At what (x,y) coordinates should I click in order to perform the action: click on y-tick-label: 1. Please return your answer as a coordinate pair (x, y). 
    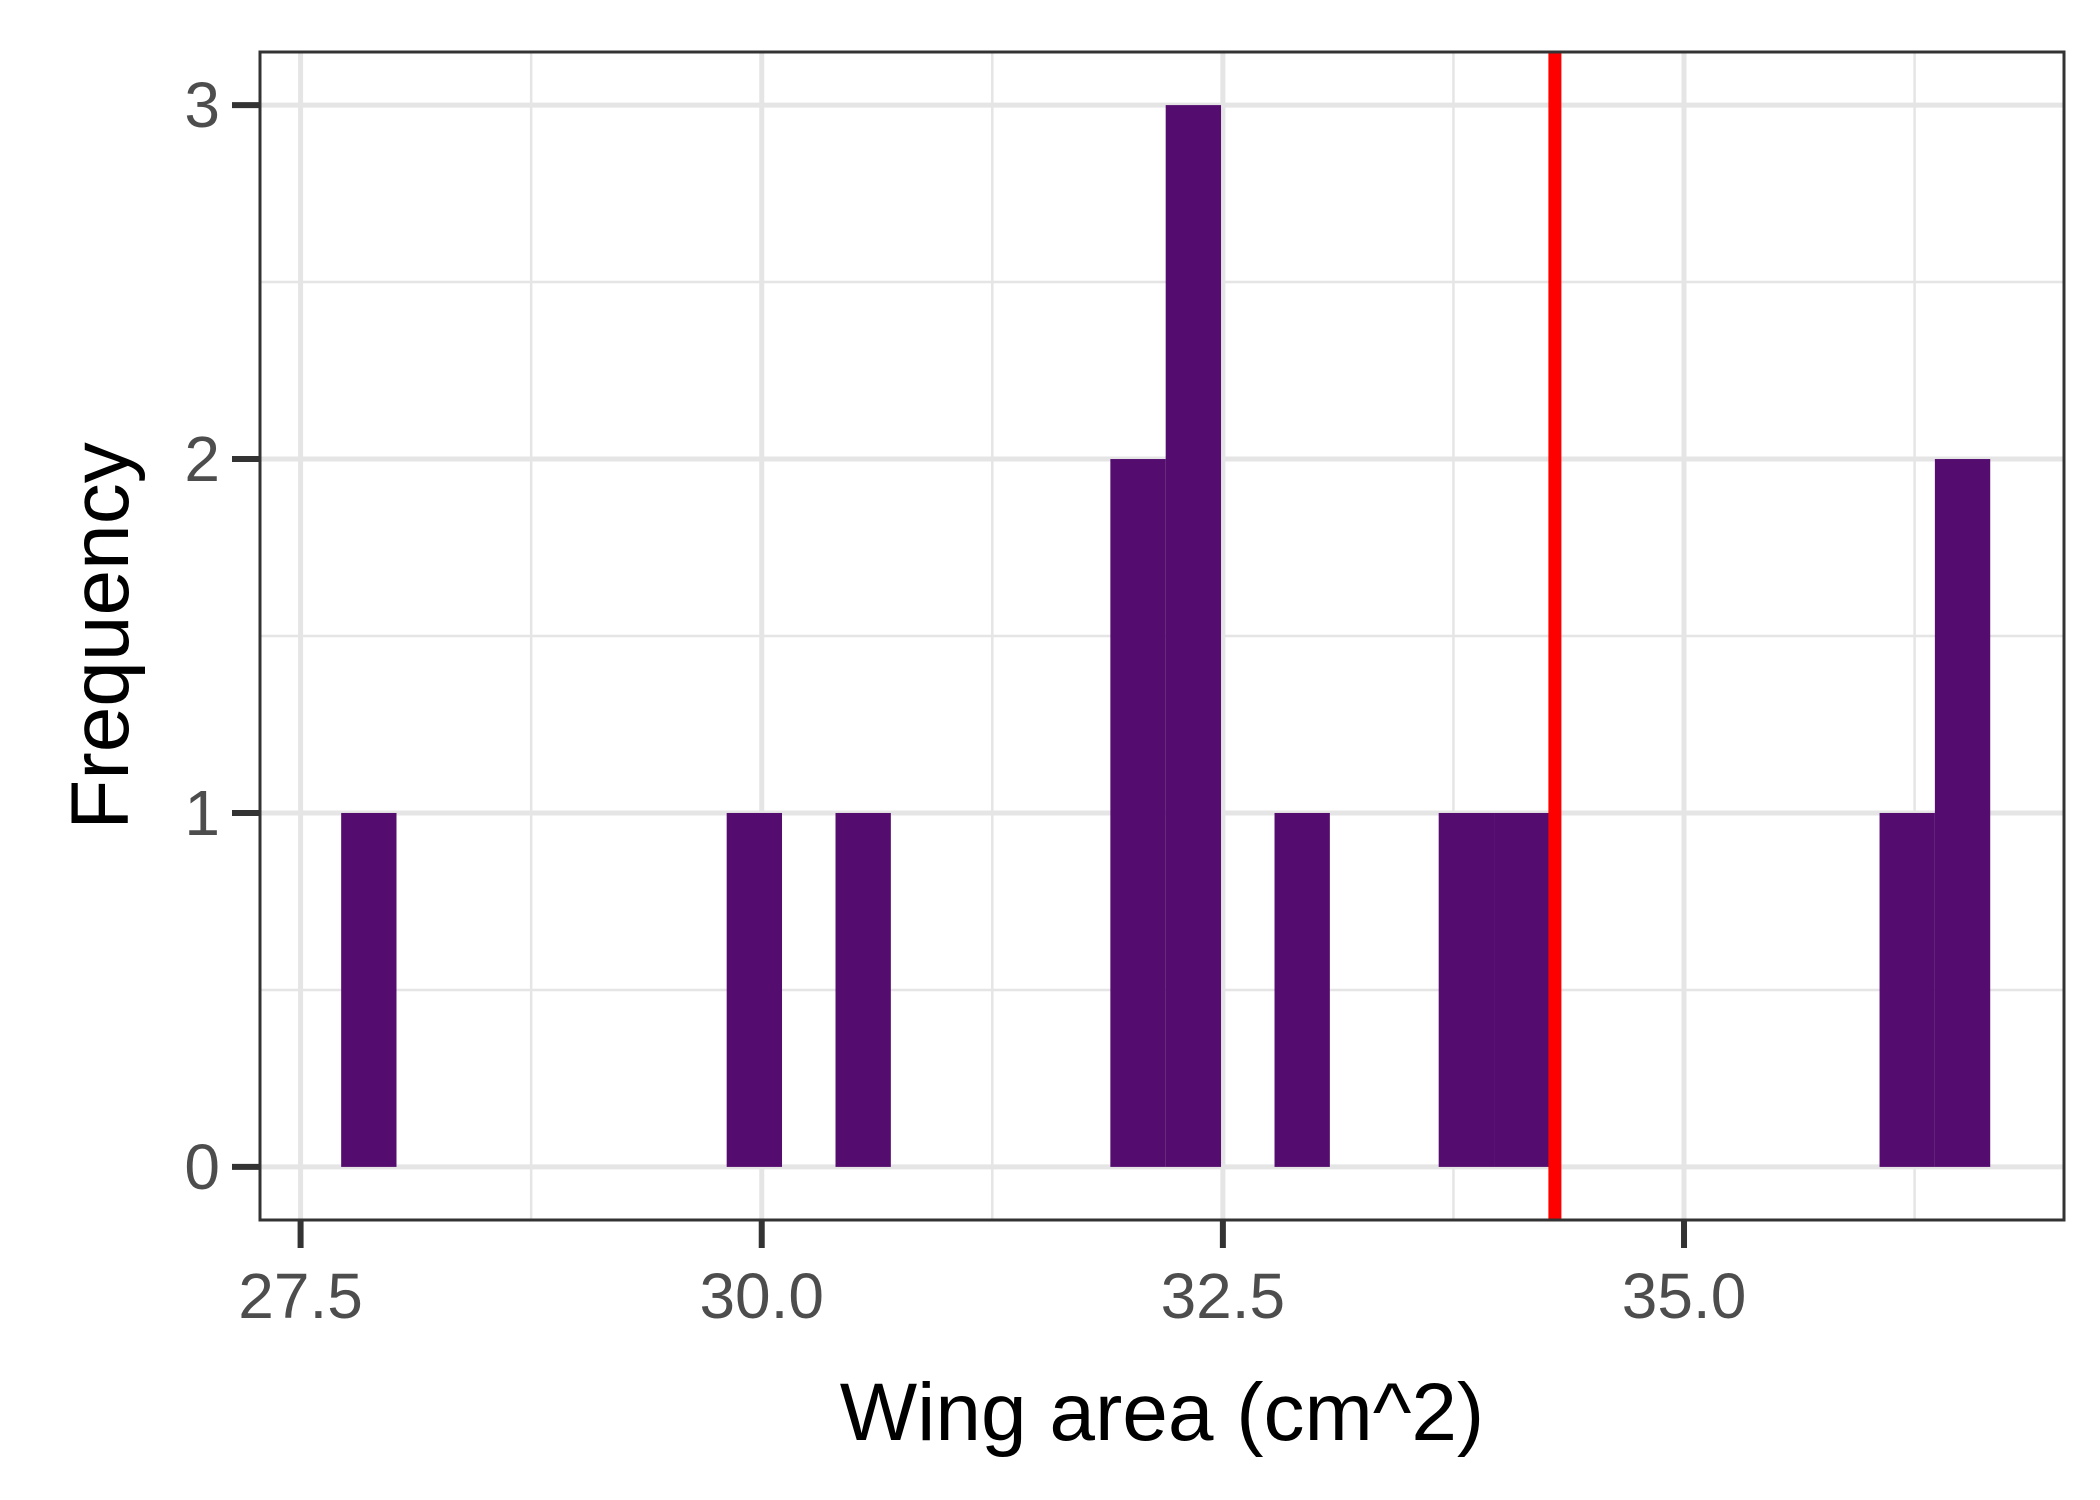
    Looking at the image, I should click on (202, 813).